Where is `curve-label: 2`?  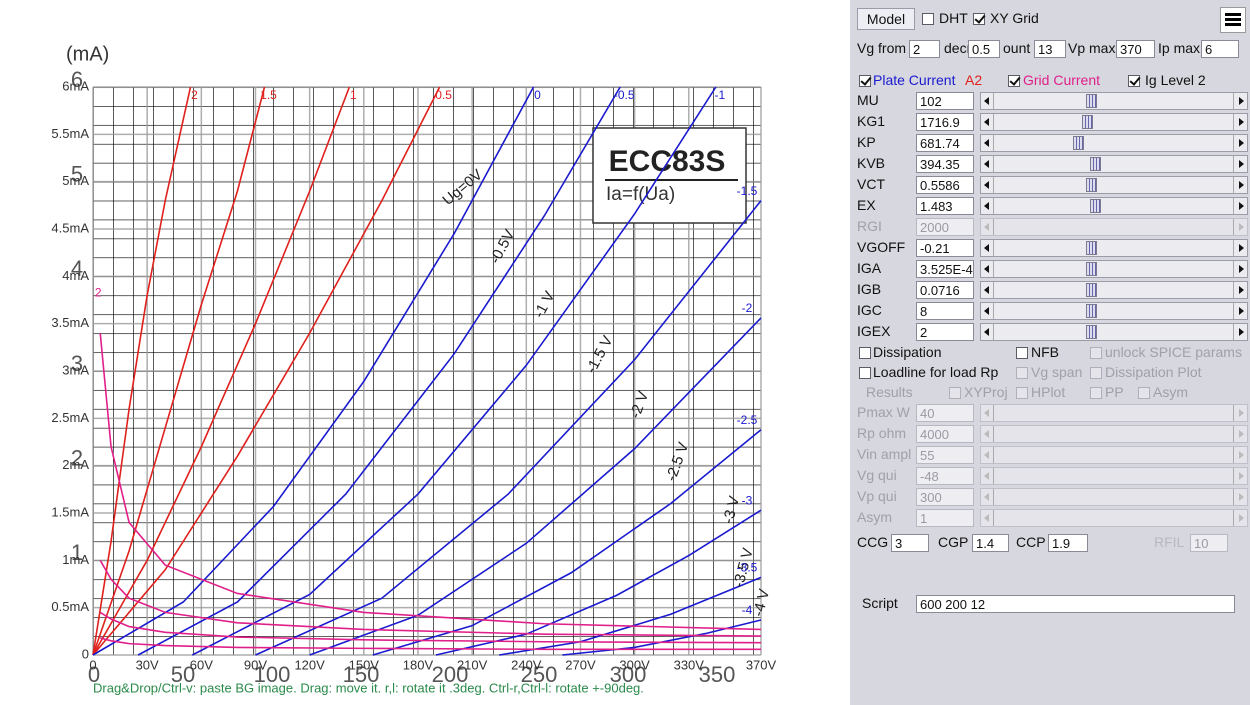 curve-label: 2 is located at coordinates (194, 95).